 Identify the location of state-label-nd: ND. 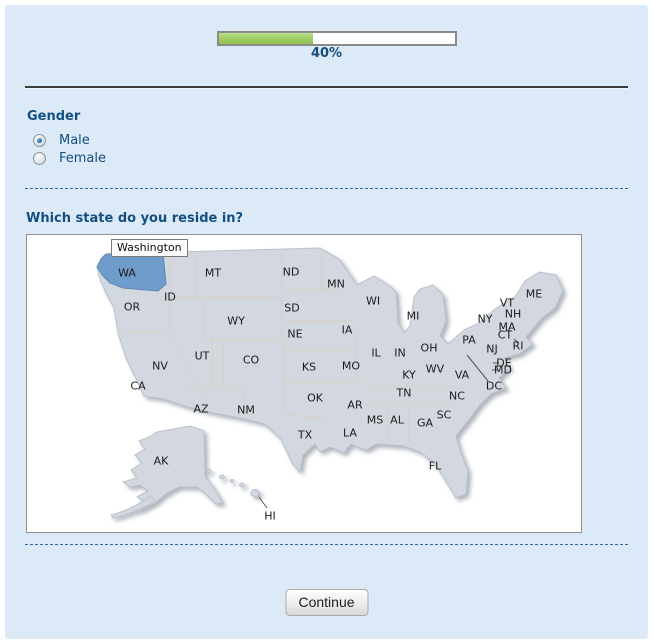
(291, 272).